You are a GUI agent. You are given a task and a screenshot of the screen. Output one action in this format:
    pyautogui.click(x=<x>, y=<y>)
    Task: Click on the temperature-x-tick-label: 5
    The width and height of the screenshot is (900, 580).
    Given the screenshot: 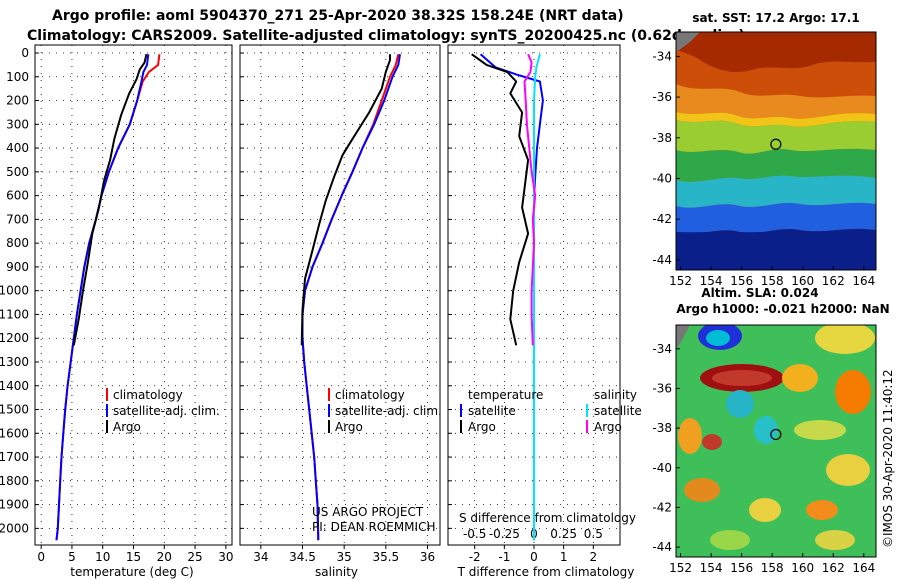 What is the action you would take?
    pyautogui.click(x=72, y=557)
    